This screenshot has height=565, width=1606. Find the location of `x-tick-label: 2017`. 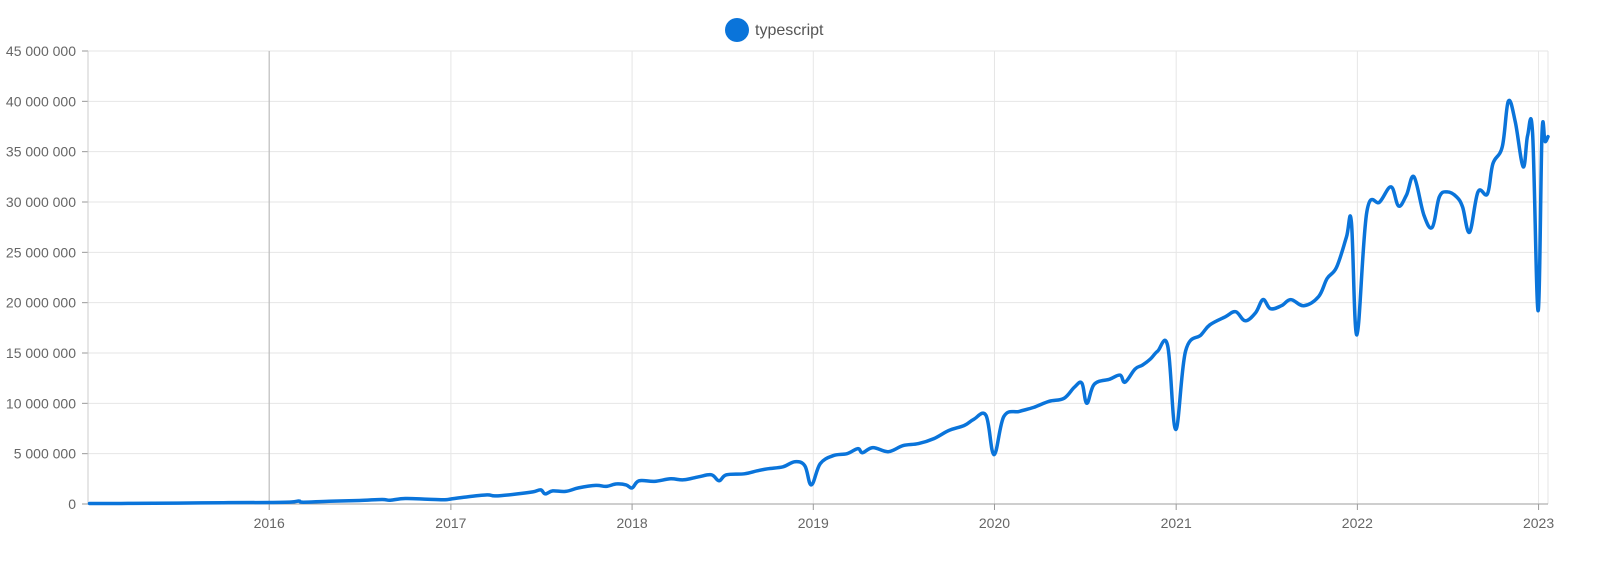

x-tick-label: 2017 is located at coordinates (450, 523).